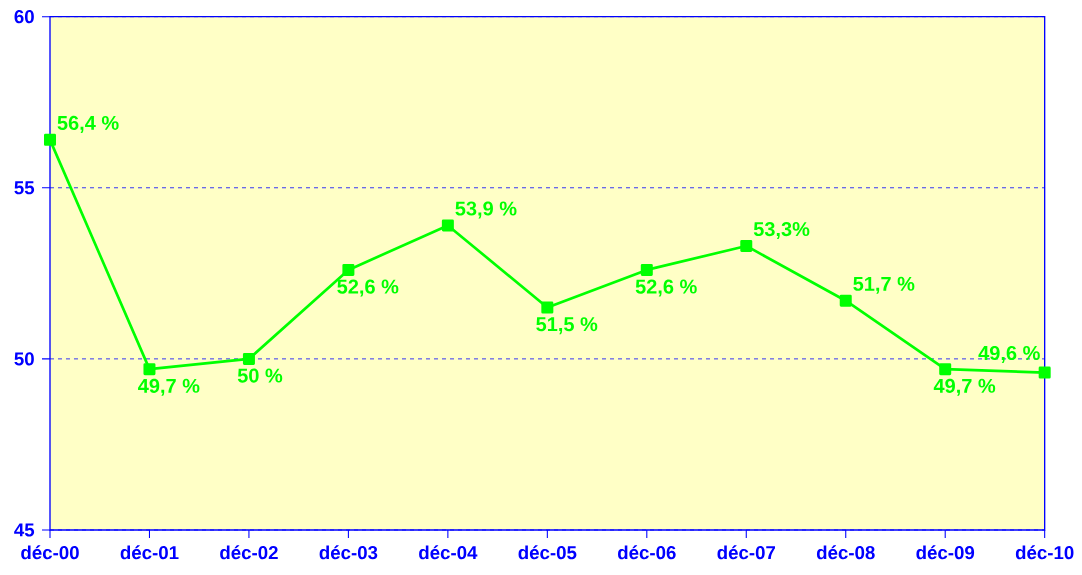 This screenshot has height=575, width=1082. What do you see at coordinates (249, 552) in the screenshot?
I see `x-tick-label: déc-02` at bounding box center [249, 552].